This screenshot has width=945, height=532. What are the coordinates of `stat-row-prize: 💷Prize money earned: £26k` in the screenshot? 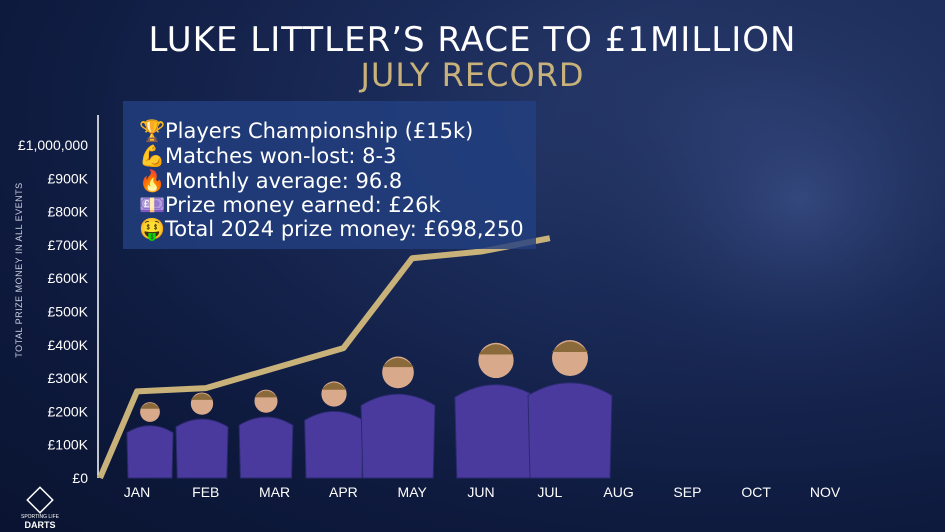 It's located at (290, 205).